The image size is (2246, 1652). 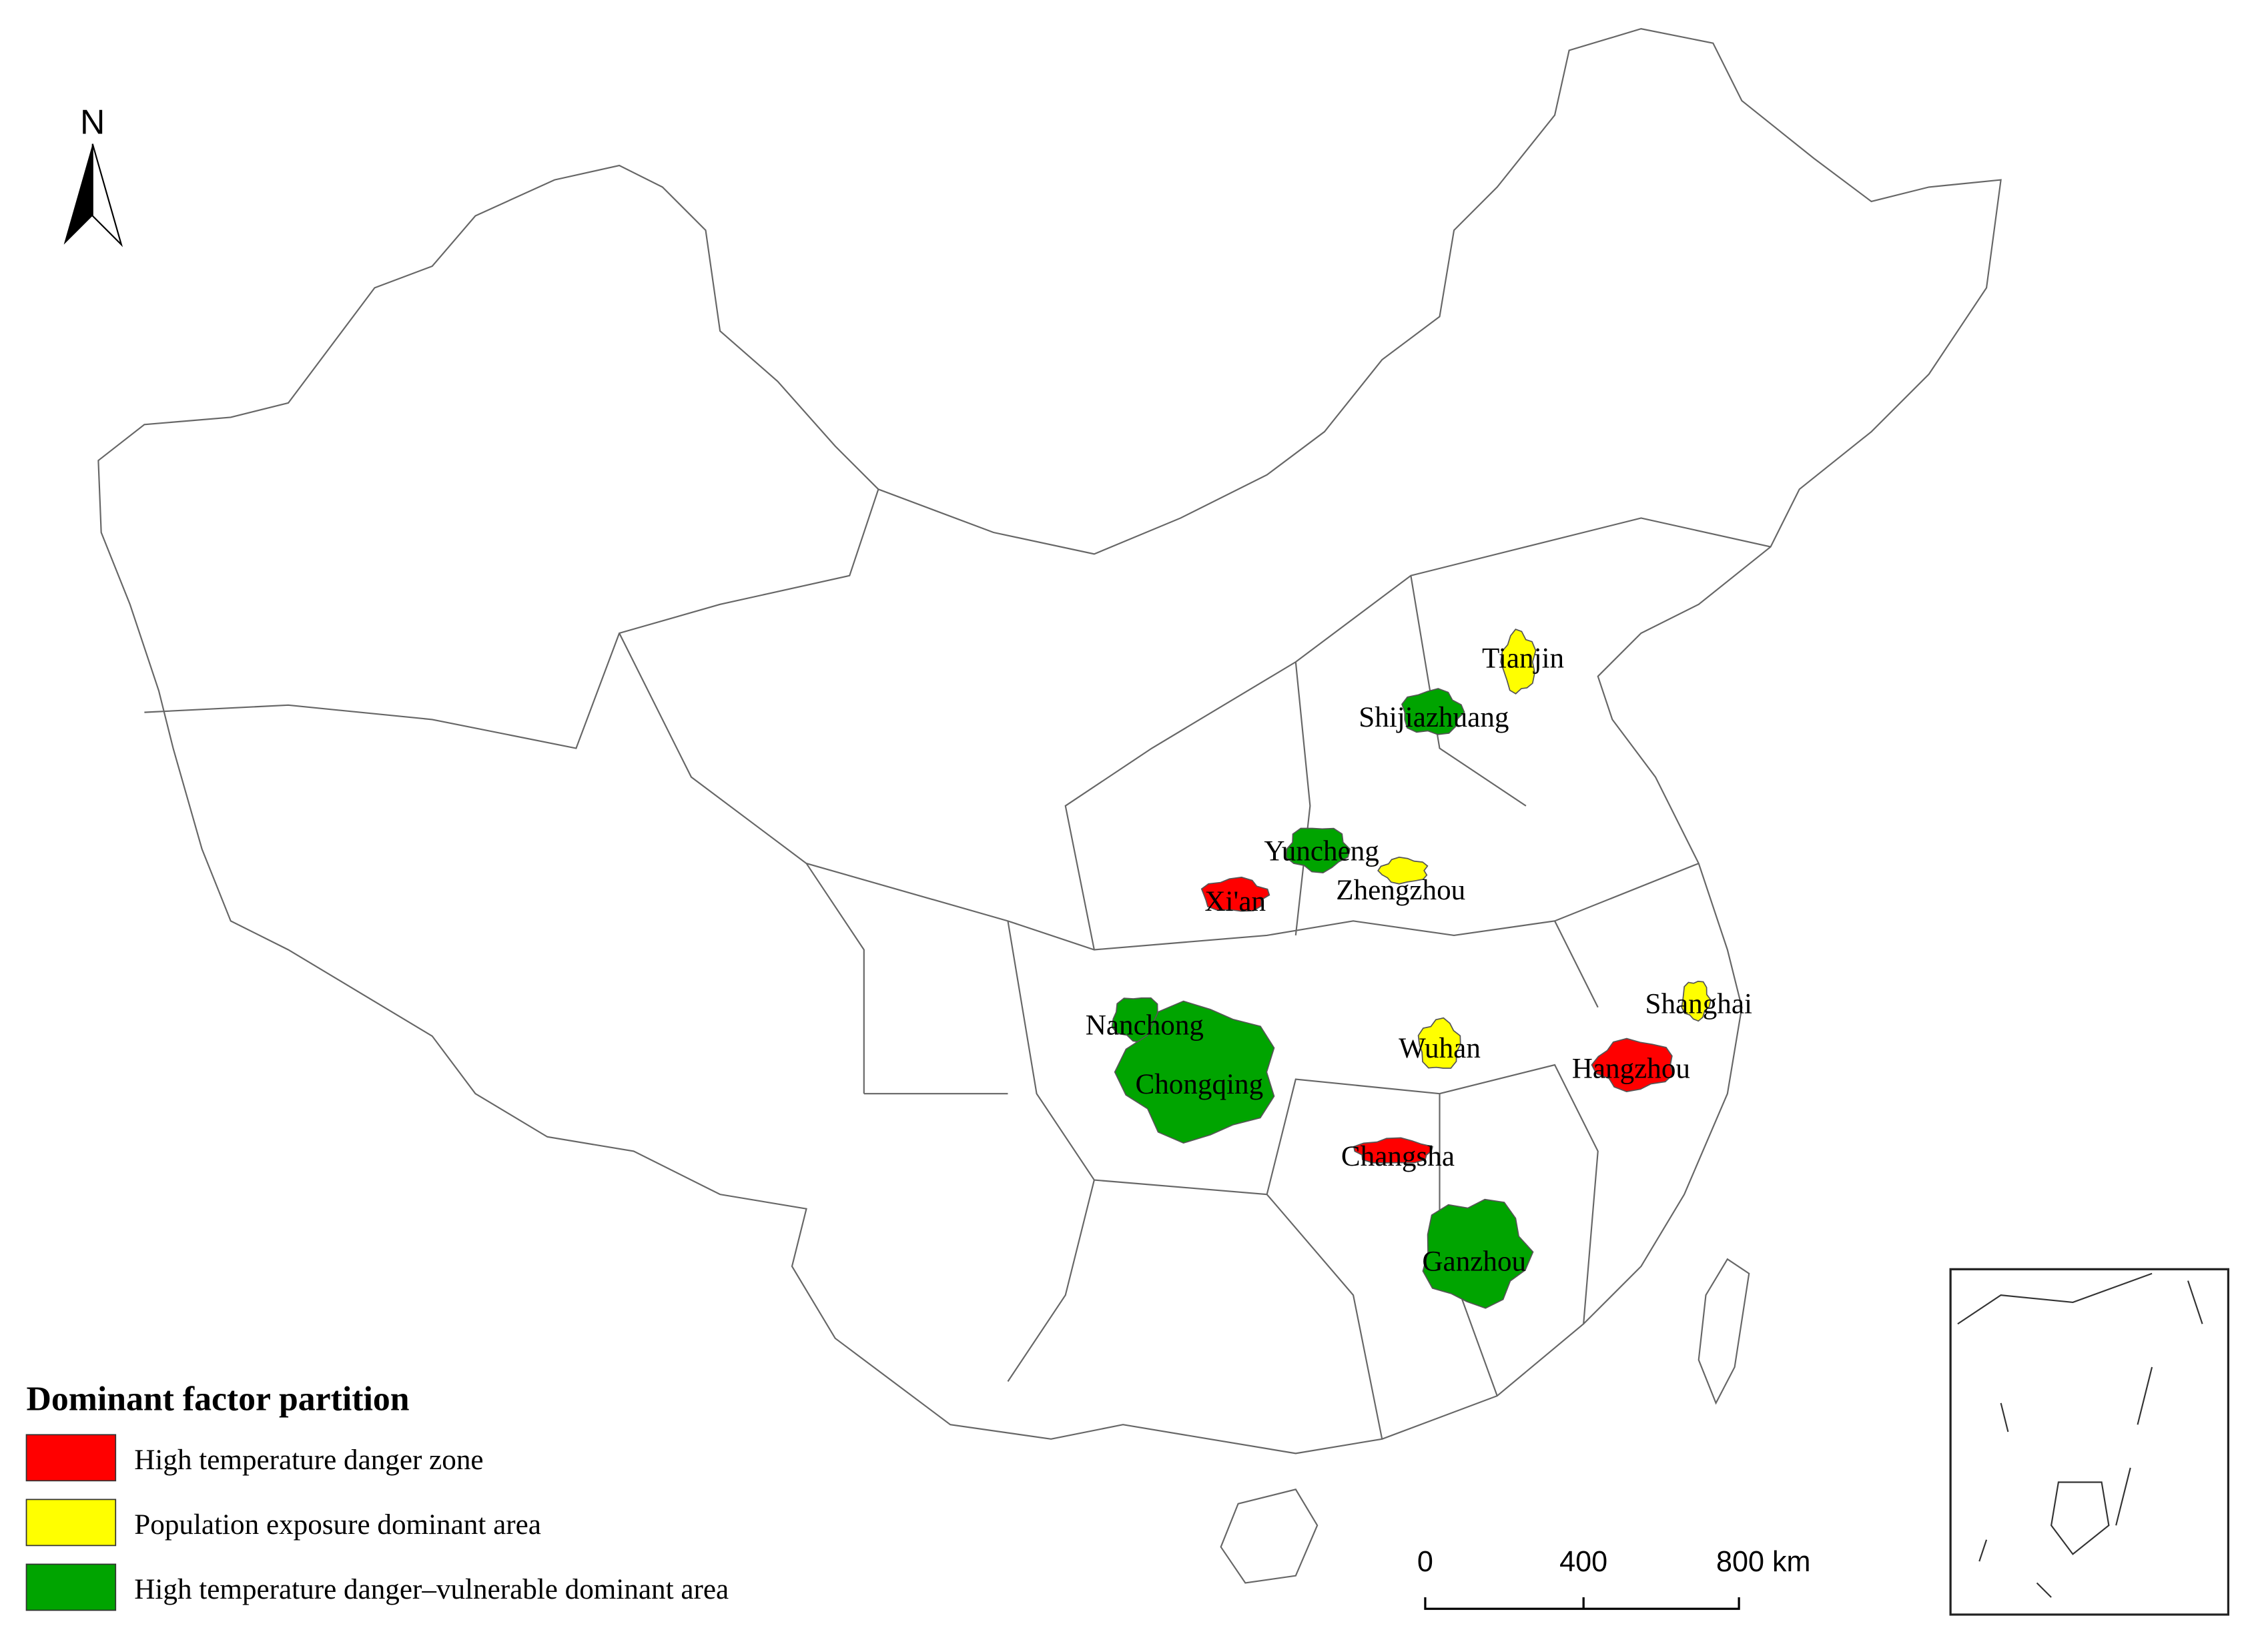 I want to click on north-arrow: N, so click(x=93, y=175).